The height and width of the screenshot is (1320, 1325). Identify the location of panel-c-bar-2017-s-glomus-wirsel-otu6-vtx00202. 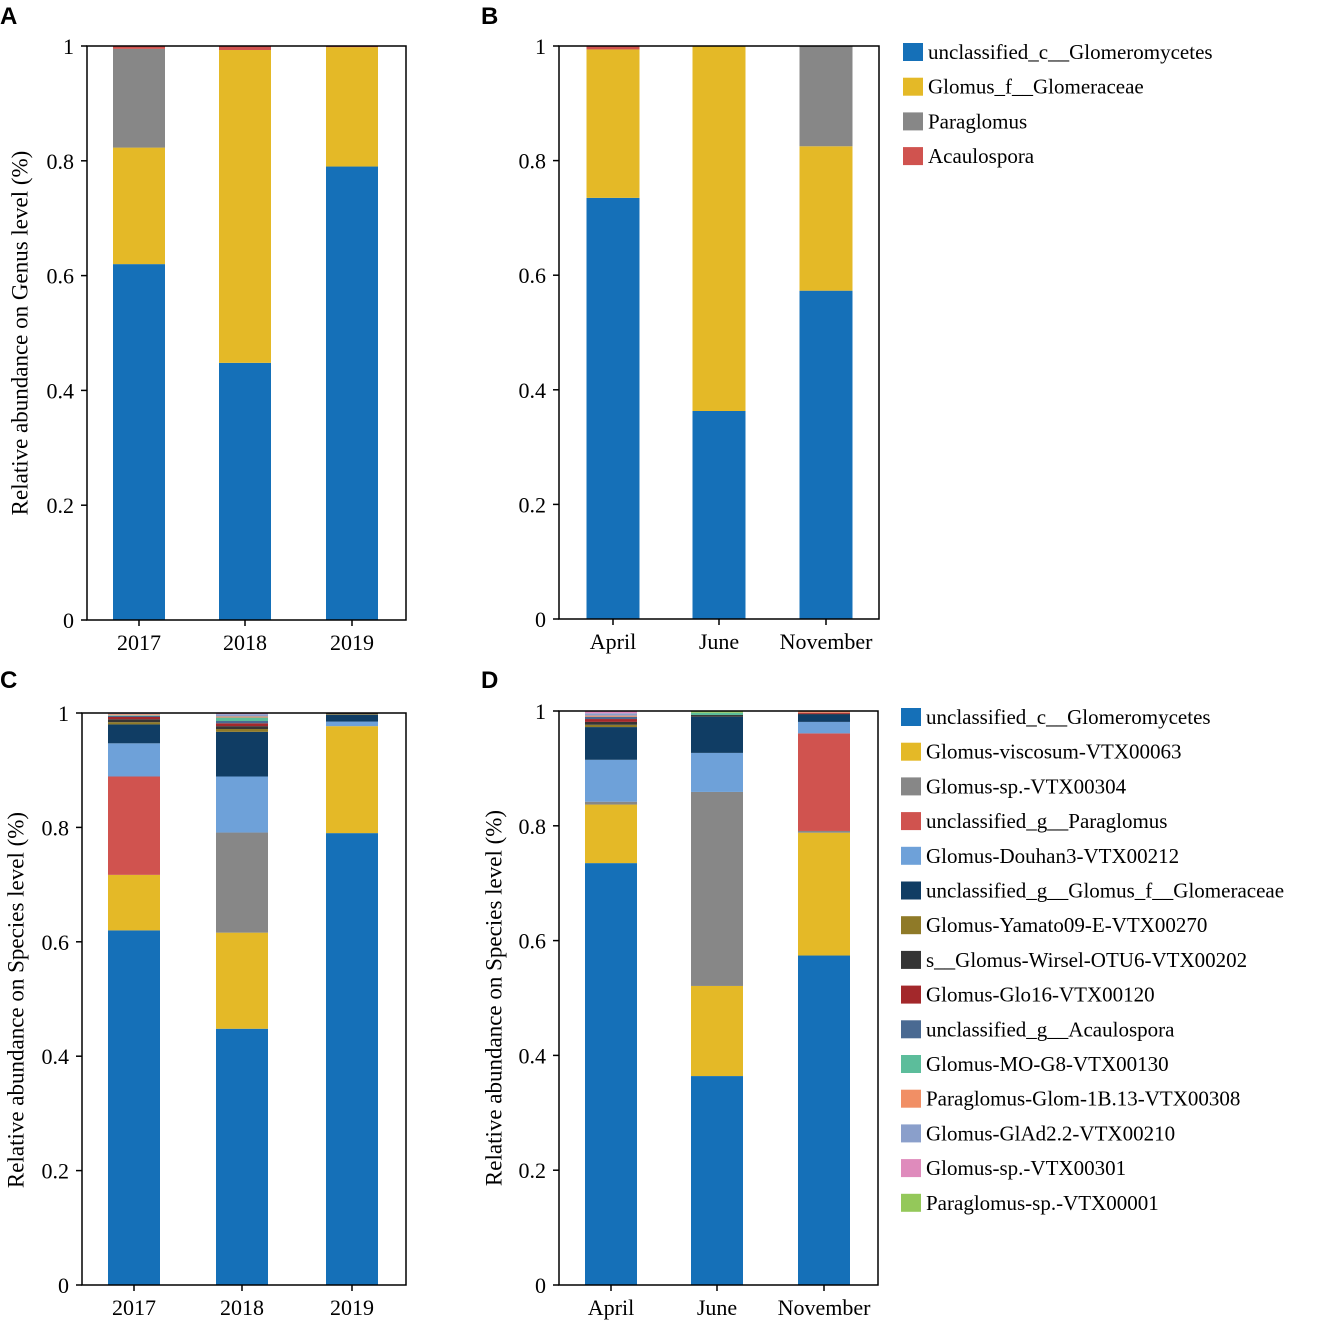
(134, 721).